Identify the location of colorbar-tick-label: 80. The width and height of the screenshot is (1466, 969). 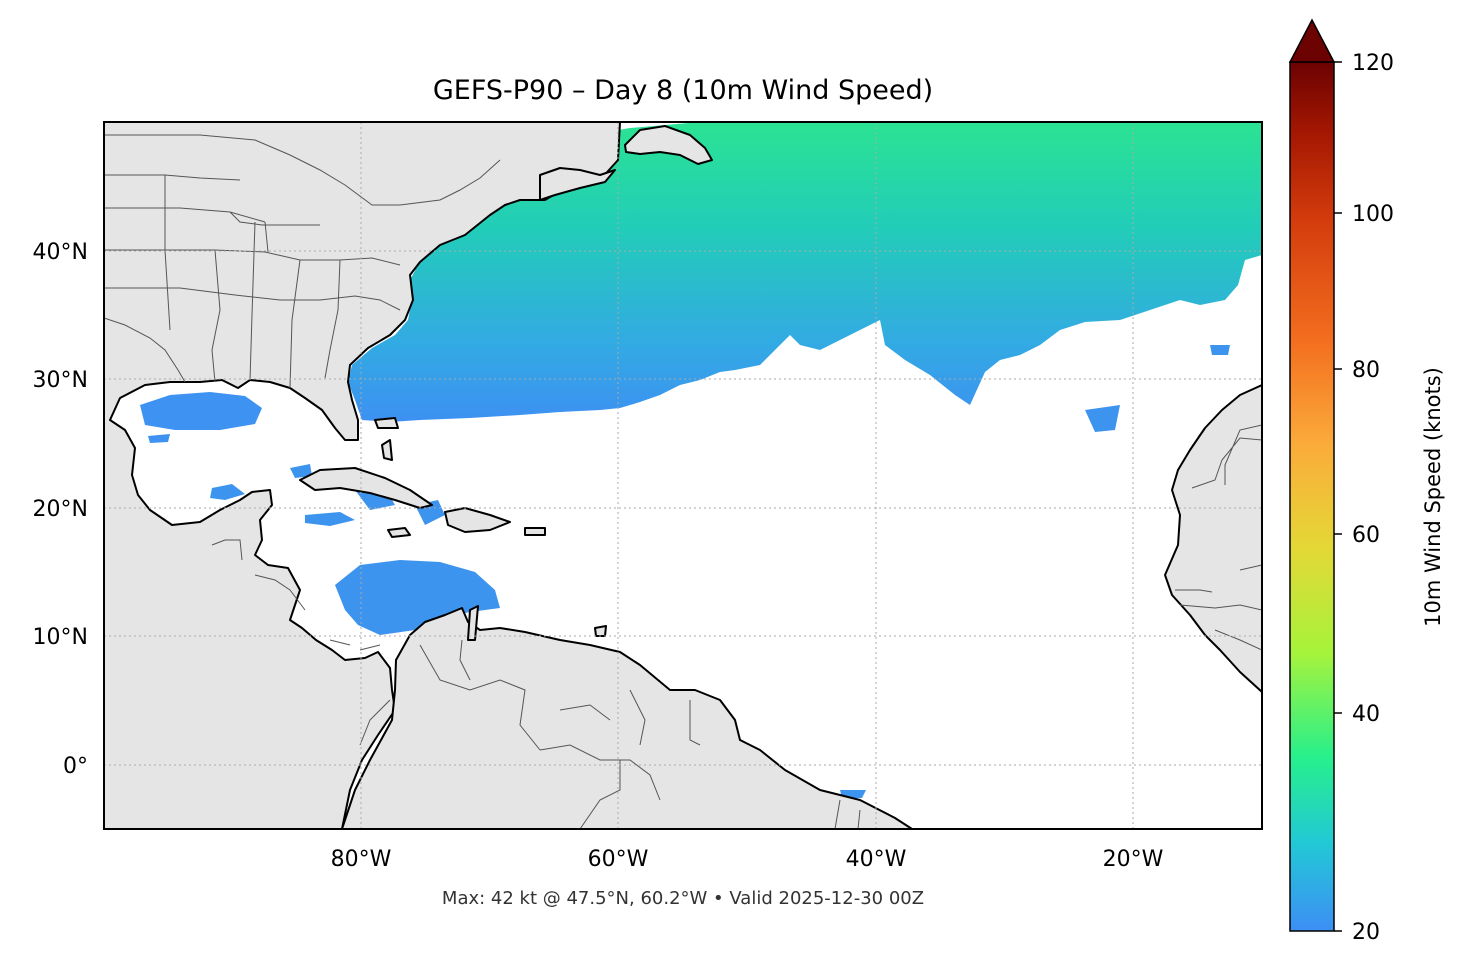
(1366, 370).